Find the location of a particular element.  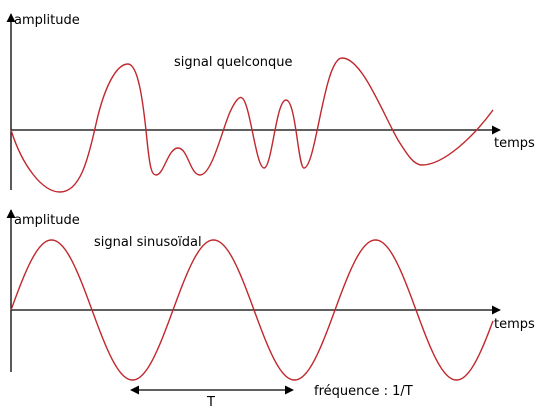

frequency-label: fréquence : 1/T is located at coordinates (363, 391).